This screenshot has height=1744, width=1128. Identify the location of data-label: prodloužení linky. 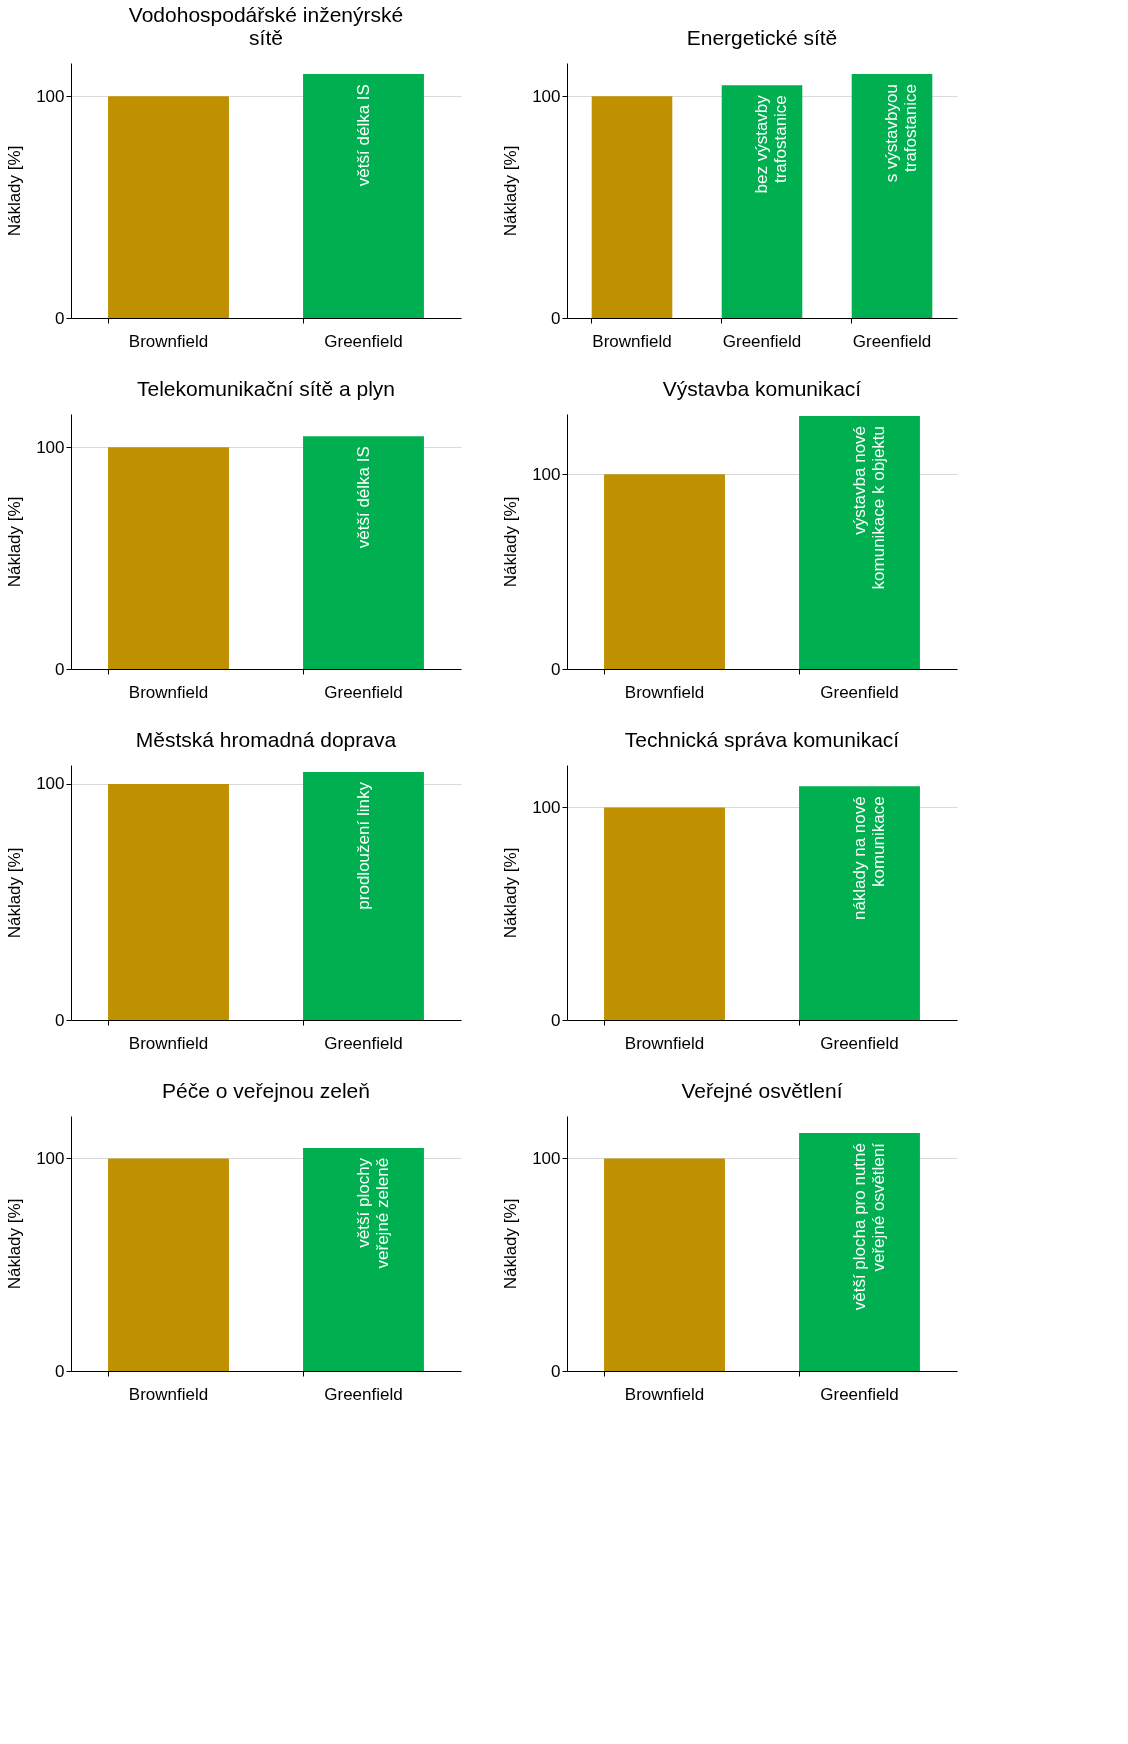
(363, 845).